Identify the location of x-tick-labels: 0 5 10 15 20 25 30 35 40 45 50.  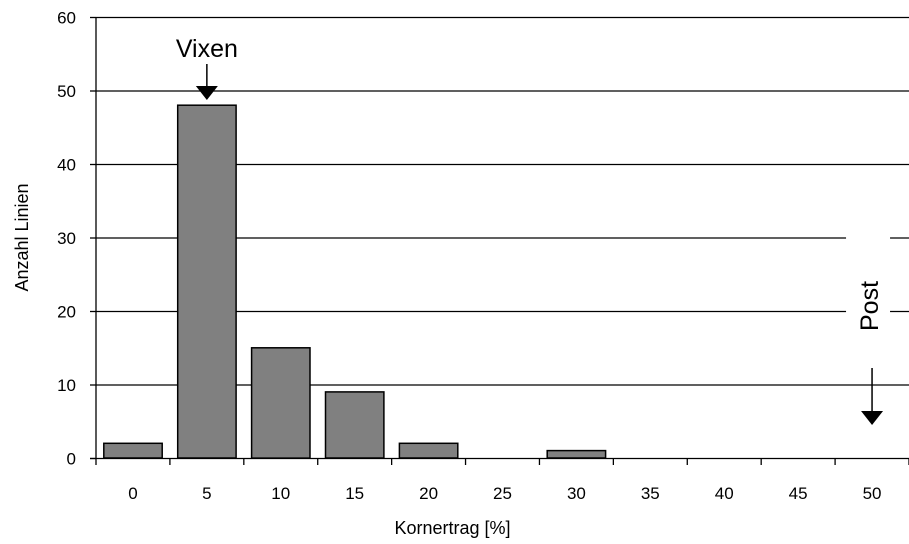
(504, 493).